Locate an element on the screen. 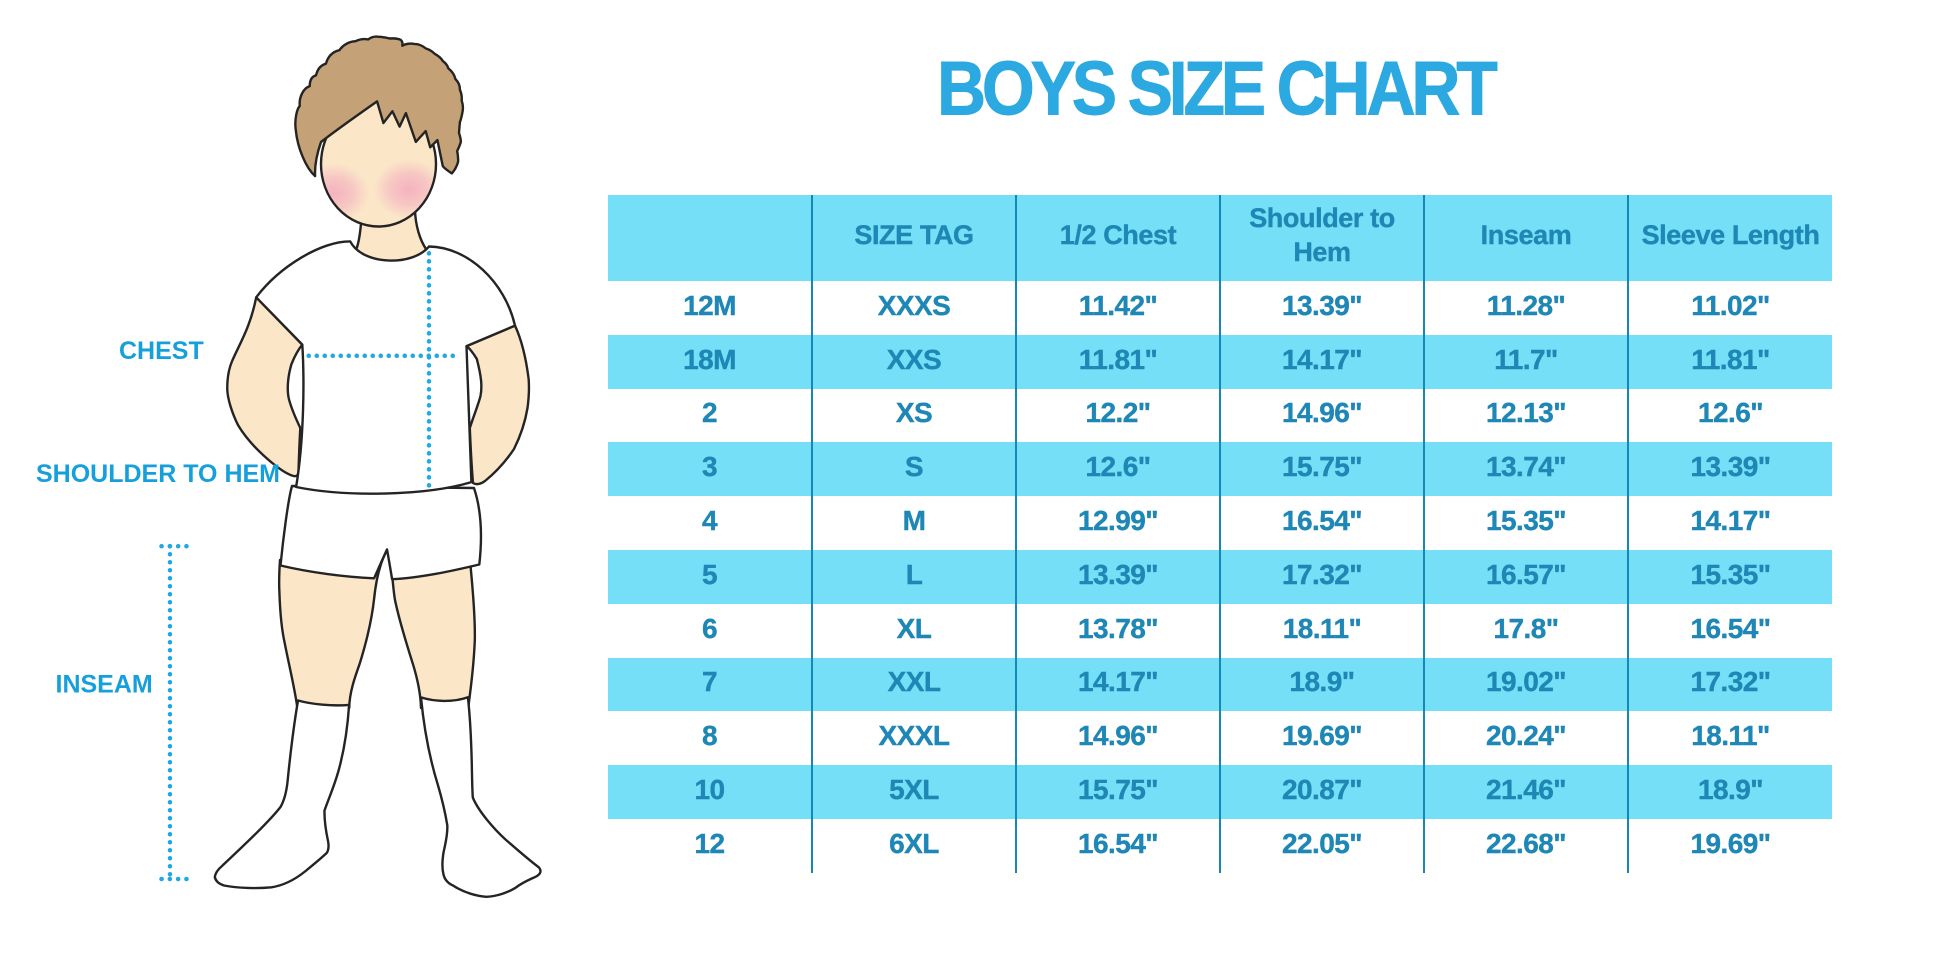  svg-text: CHEST is located at coordinates (161, 351).